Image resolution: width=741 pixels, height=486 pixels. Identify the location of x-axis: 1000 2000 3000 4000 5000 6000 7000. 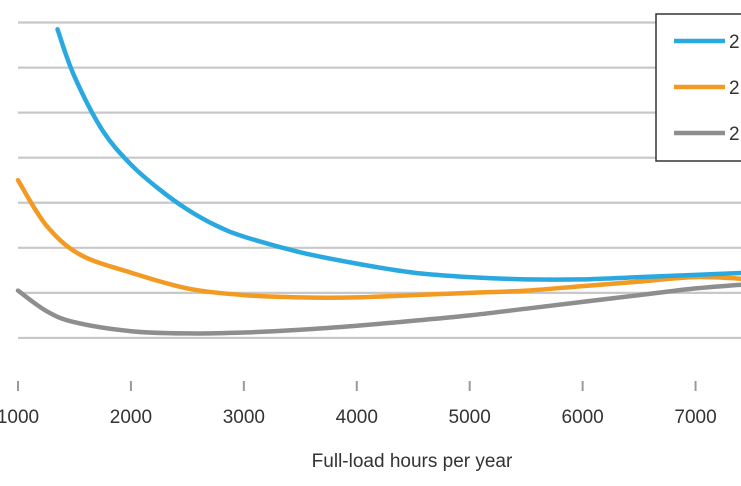
(358, 404).